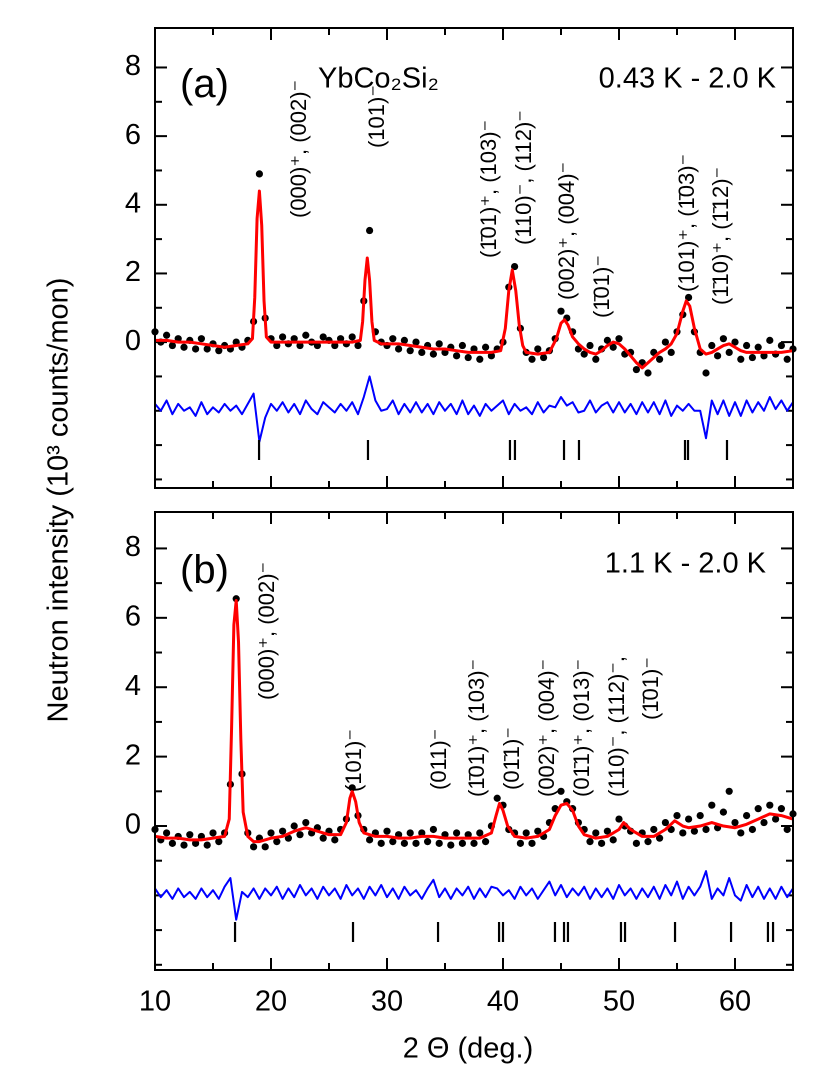 This screenshot has width=830, height=1091. What do you see at coordinates (133, 66) in the screenshot?
I see `y-tick-label: 8` at bounding box center [133, 66].